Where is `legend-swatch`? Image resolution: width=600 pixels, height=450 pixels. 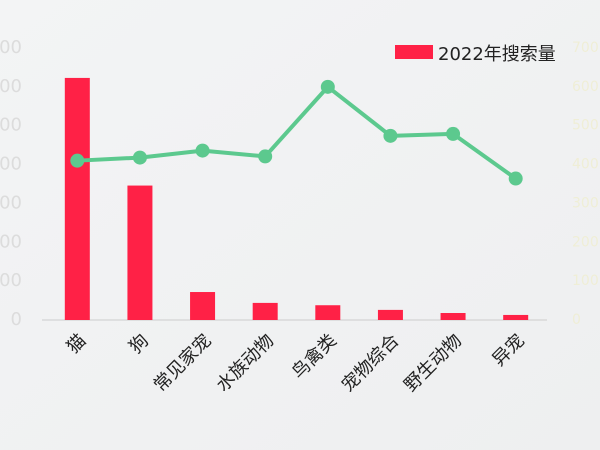
legend-swatch is located at coordinates (414, 52).